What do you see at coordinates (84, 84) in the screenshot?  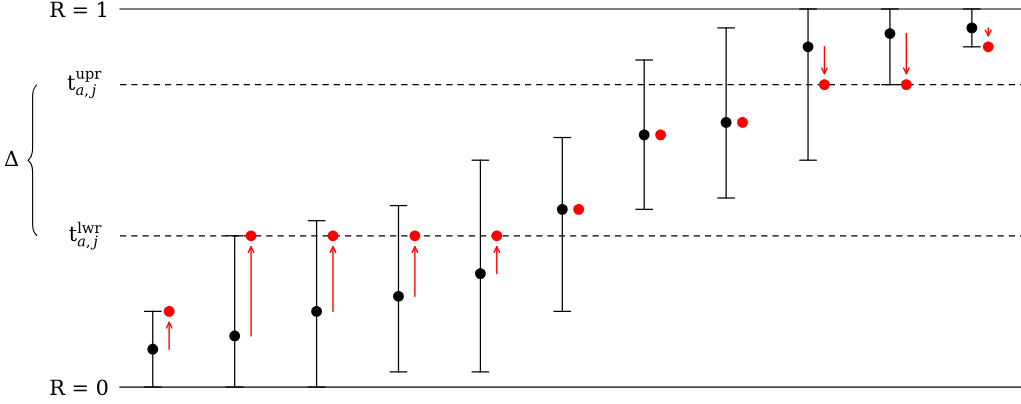 I see `ref-line-label: t$^{upr}$$_{a,j}$` at bounding box center [84, 84].